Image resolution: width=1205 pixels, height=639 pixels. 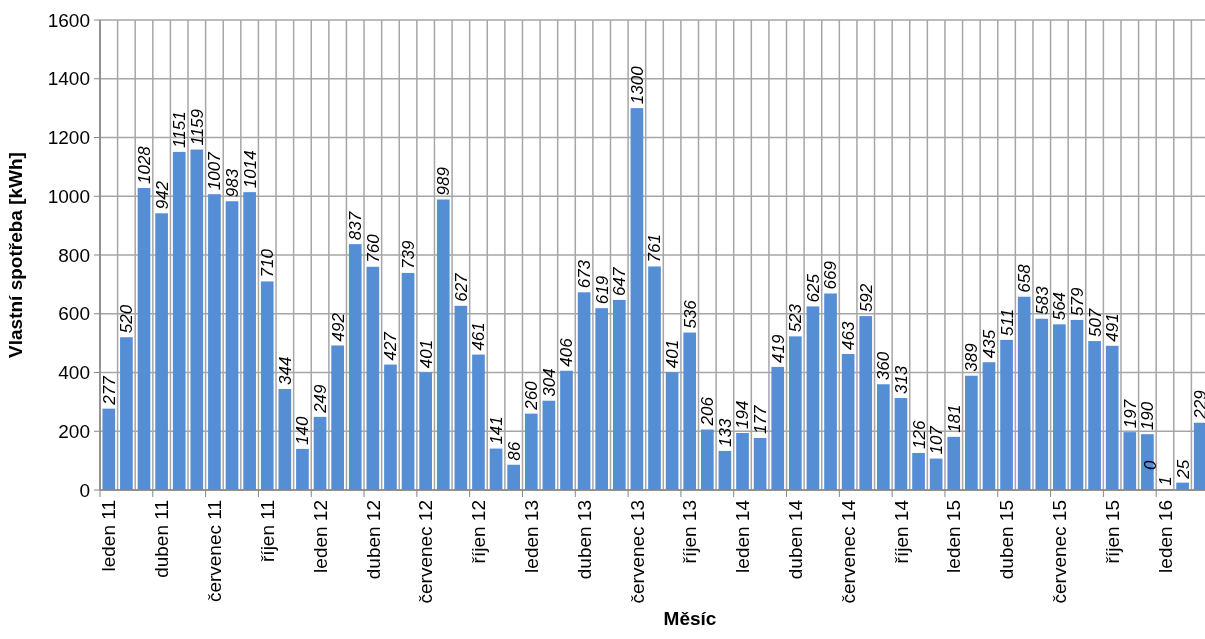 I want to click on x-tick-label: leden 15, so click(x=954, y=536).